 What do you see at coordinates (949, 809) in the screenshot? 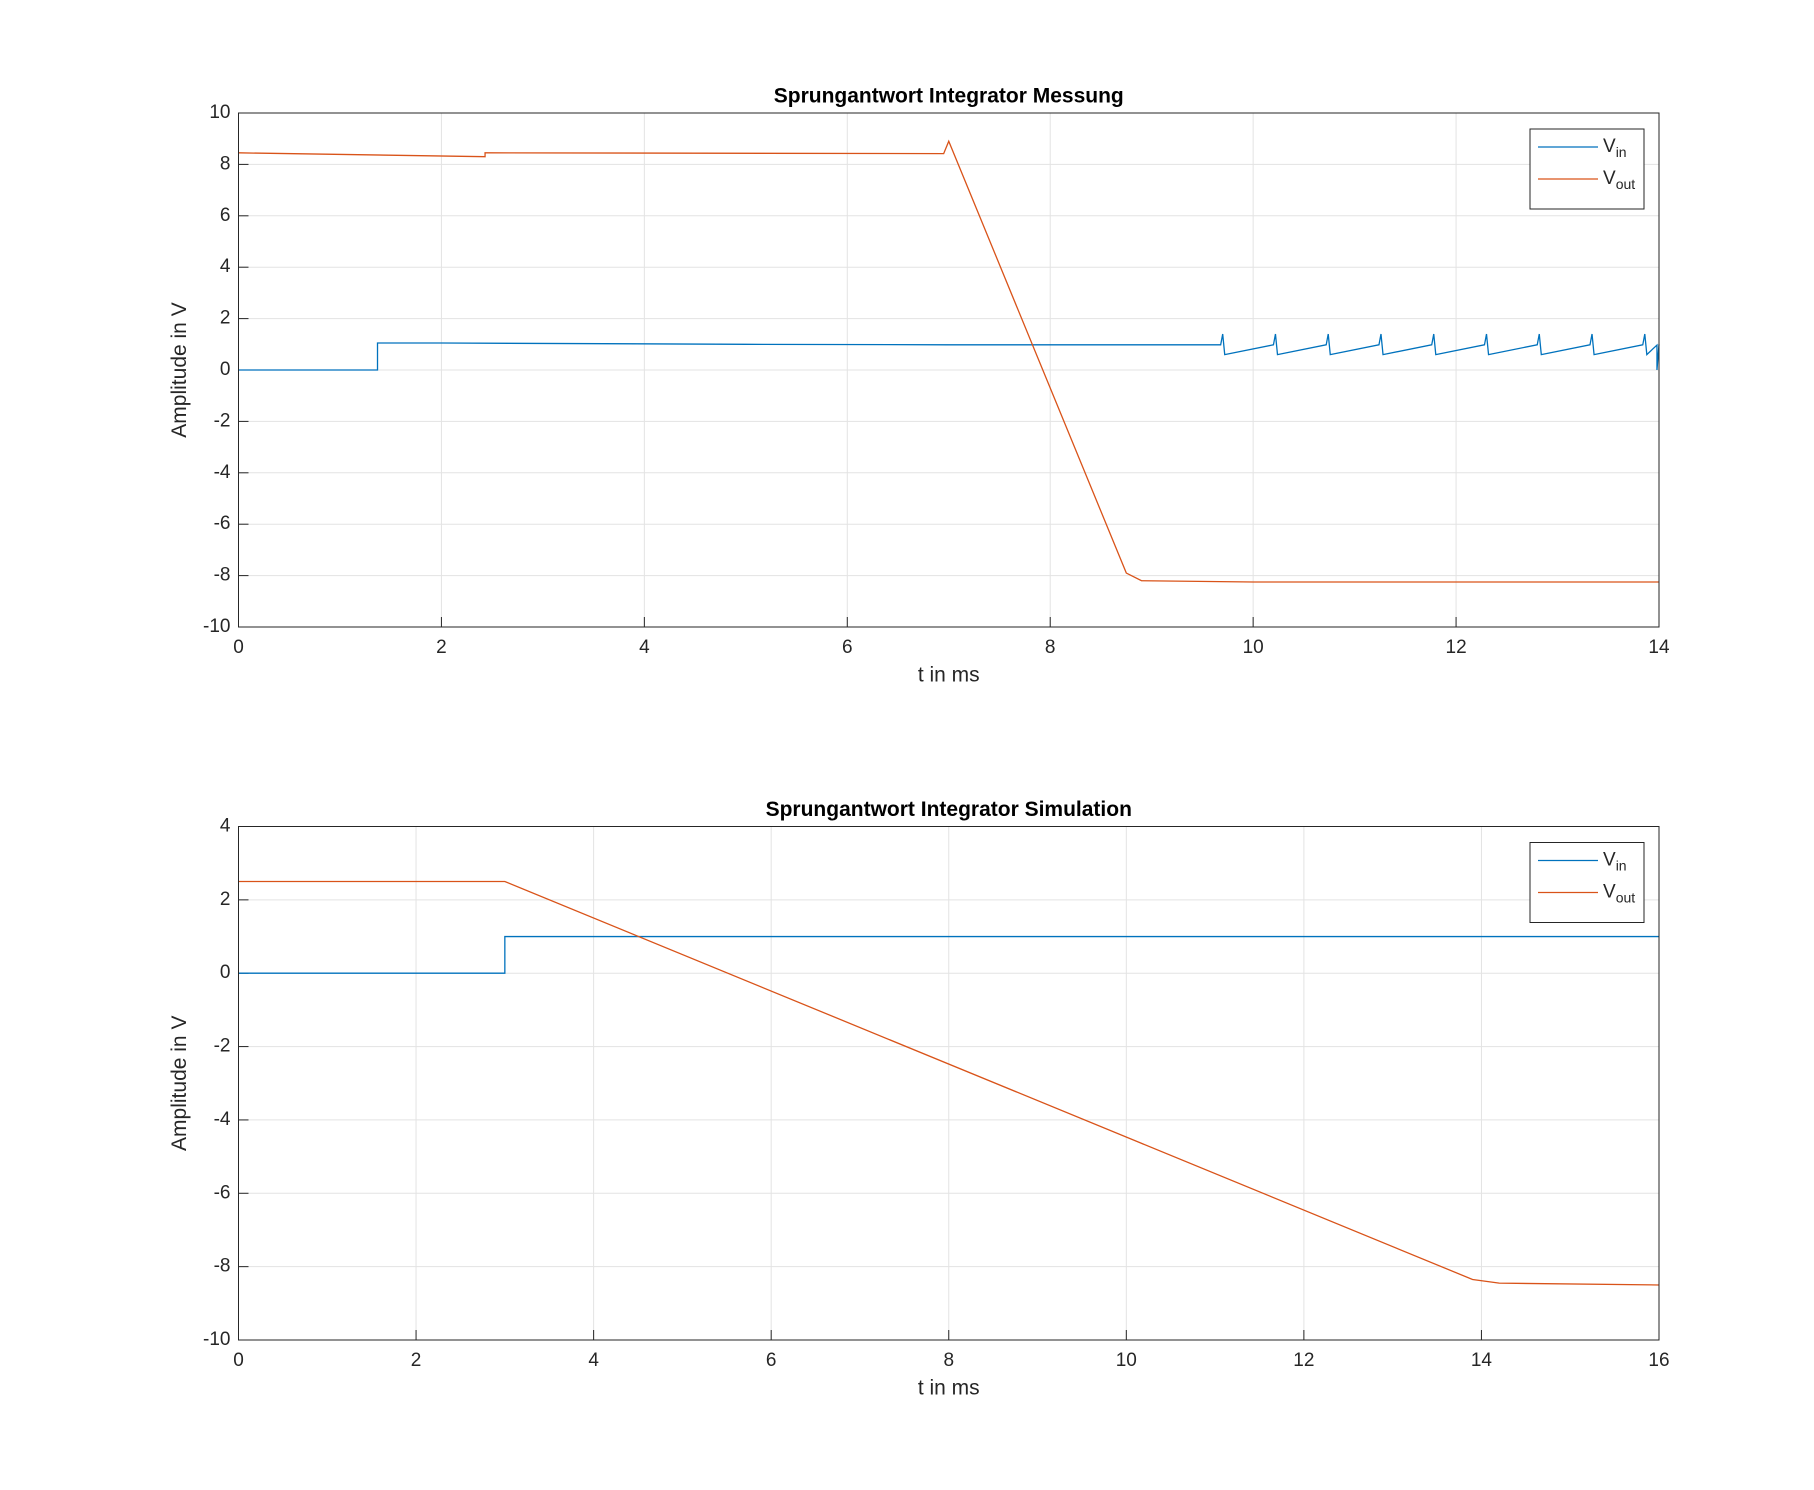
I see `chart-title: Sprungantwort Integrator Simulation` at bounding box center [949, 809].